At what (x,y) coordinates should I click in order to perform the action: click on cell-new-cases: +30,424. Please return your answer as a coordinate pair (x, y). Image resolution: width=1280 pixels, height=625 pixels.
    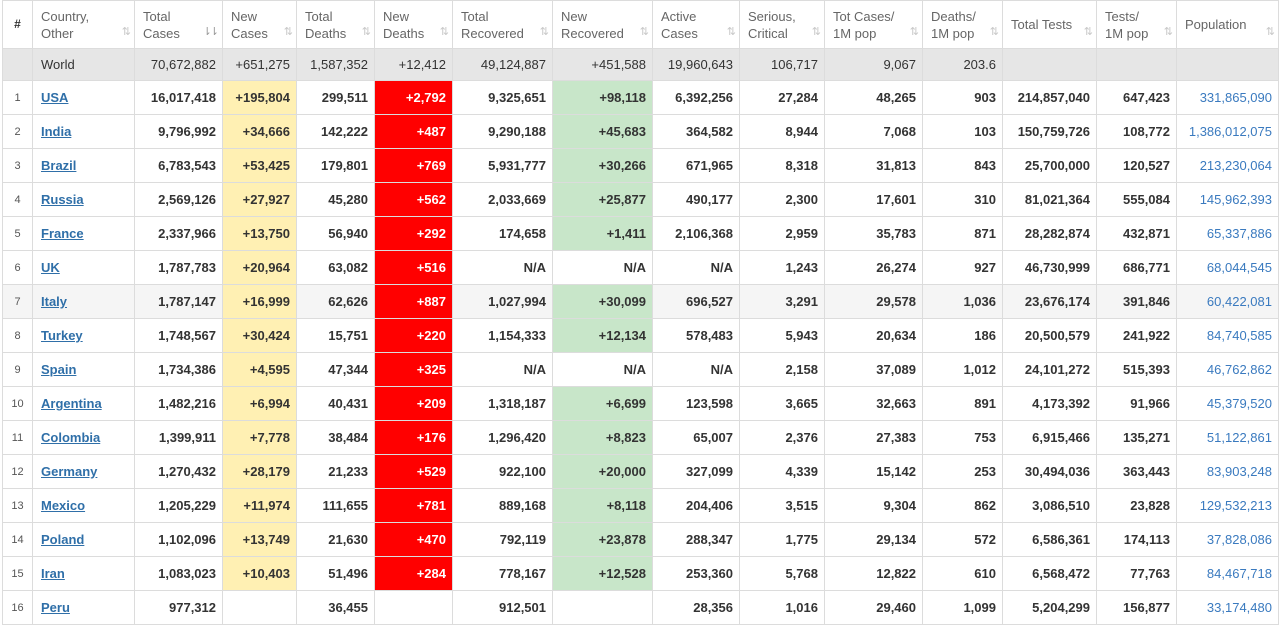
    Looking at the image, I should click on (259, 335).